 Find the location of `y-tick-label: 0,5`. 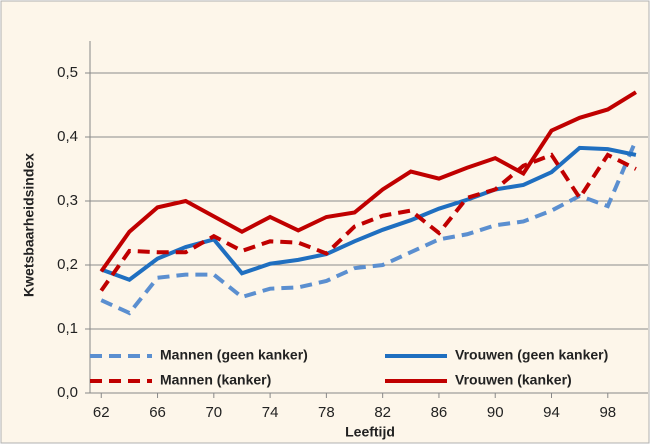

y-tick-label: 0,5 is located at coordinates (67, 72).